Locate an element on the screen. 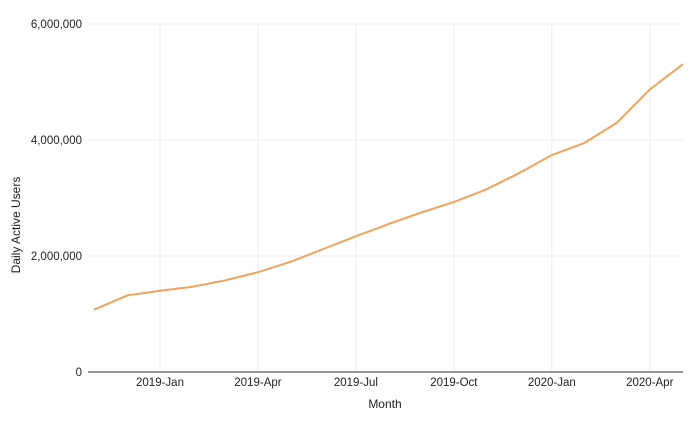 The image size is (700, 432). x-tick-label: 2020-Jan is located at coordinates (552, 383).